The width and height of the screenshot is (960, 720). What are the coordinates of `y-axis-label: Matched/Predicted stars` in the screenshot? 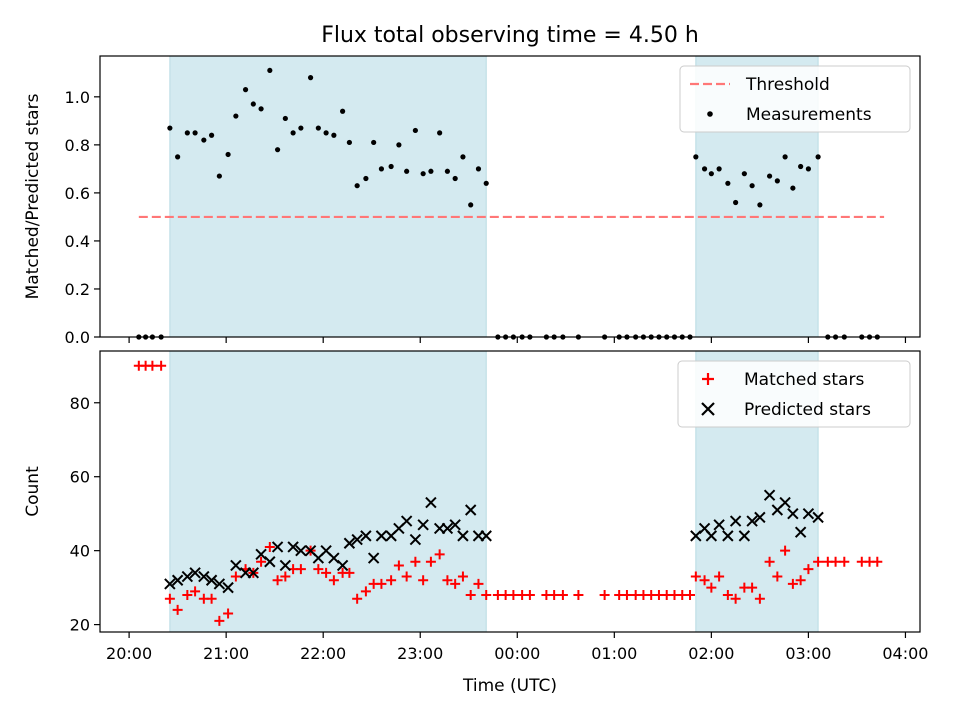 It's located at (33, 196).